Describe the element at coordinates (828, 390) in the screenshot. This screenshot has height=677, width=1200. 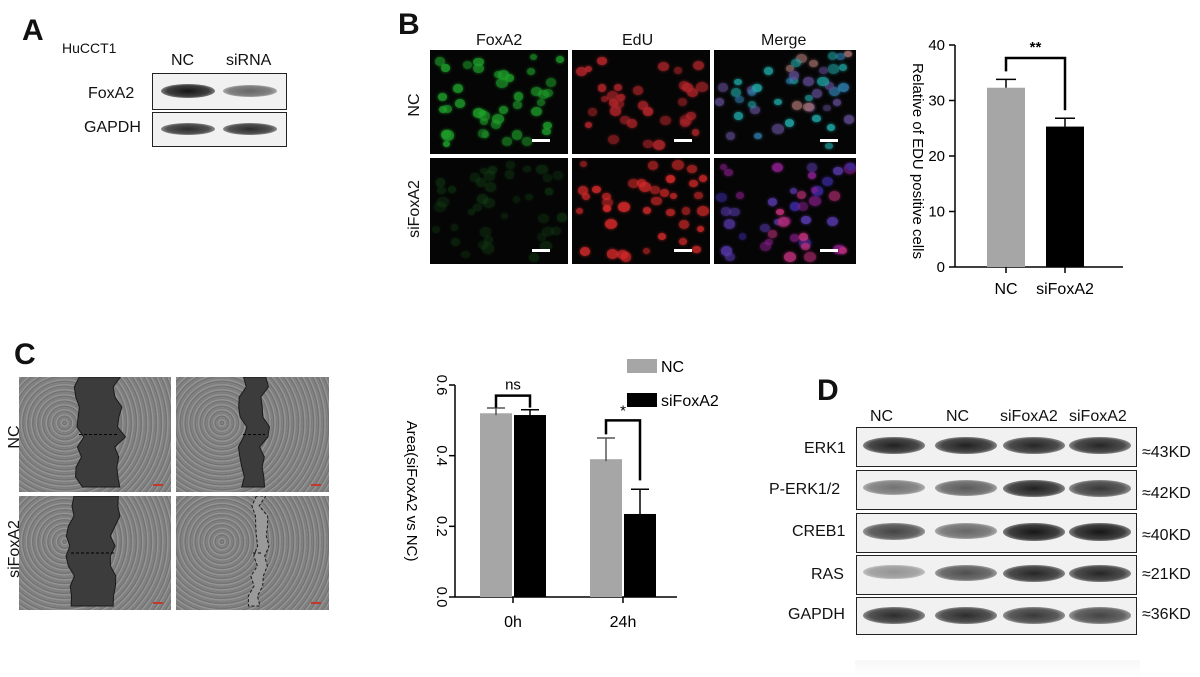
I see `panel-d-letter: D` at that location.